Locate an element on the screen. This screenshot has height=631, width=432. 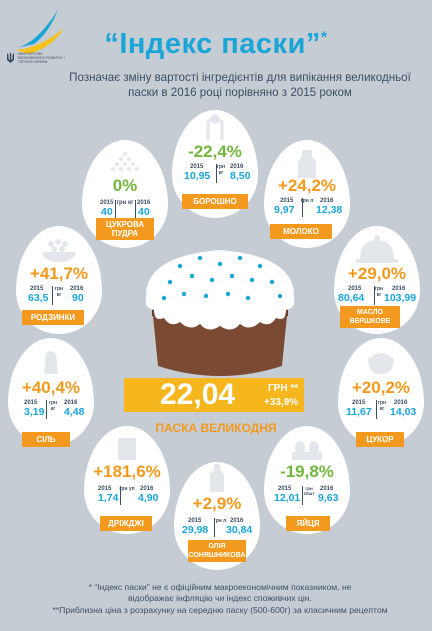
price-2015: 40 is located at coordinates (107, 212).